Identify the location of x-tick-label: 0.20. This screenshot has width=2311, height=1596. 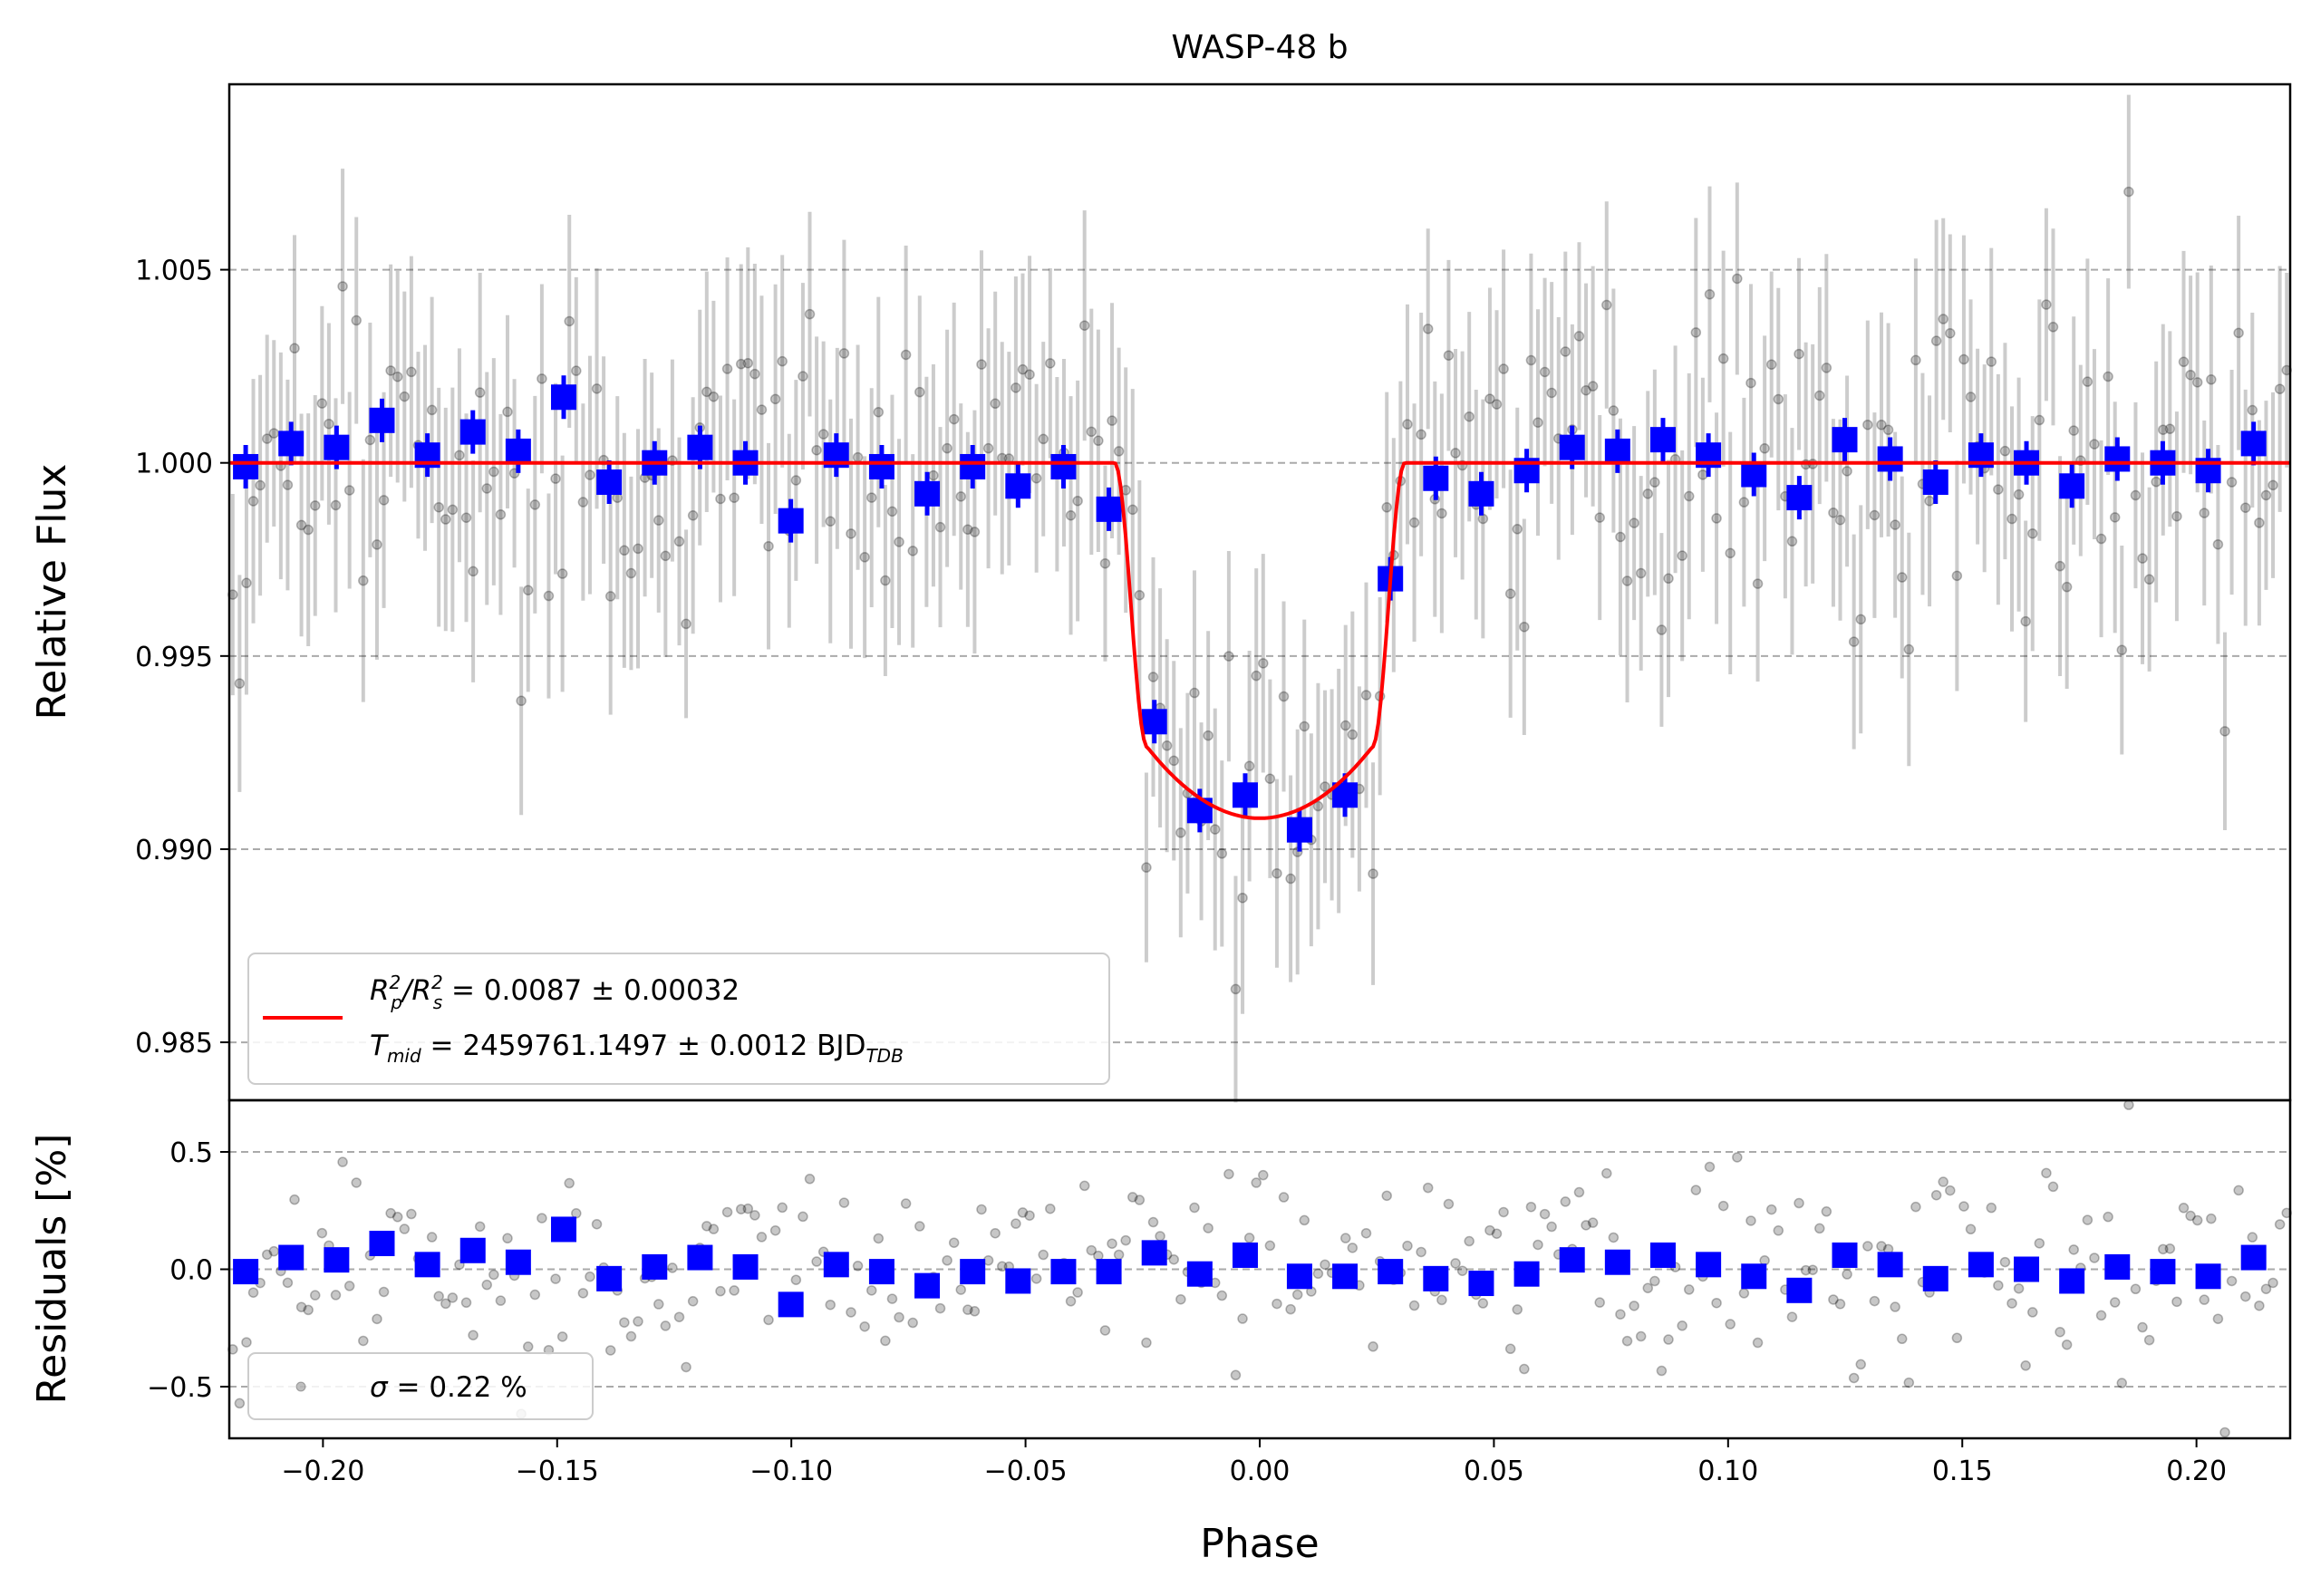
(2197, 1471).